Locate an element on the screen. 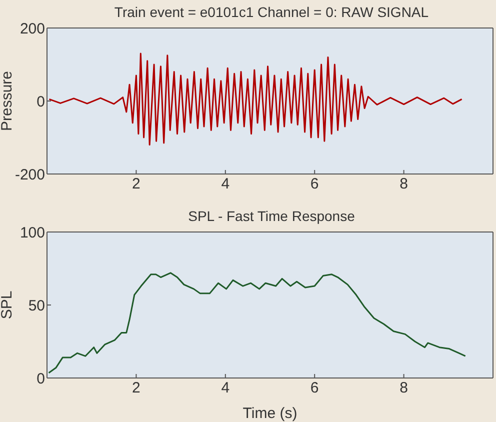 Image resolution: width=496 pixels, height=422 pixels. x-axis-title: Time (s) is located at coordinates (270, 413).